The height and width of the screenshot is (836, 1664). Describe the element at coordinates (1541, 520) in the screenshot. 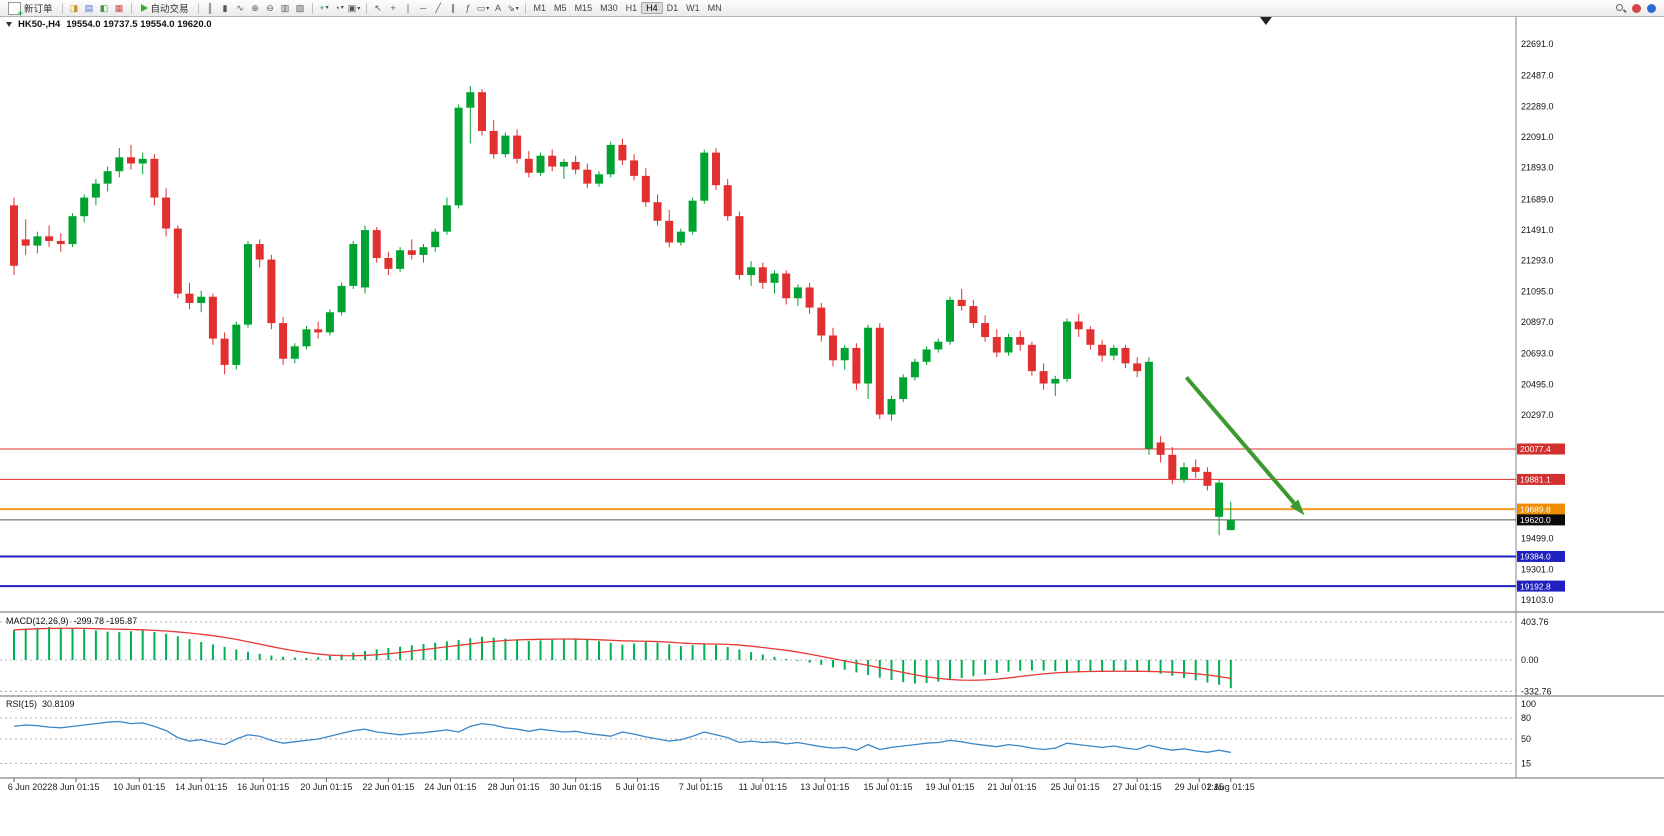

I see `price-badge-current-price-line: 19620.0` at that location.